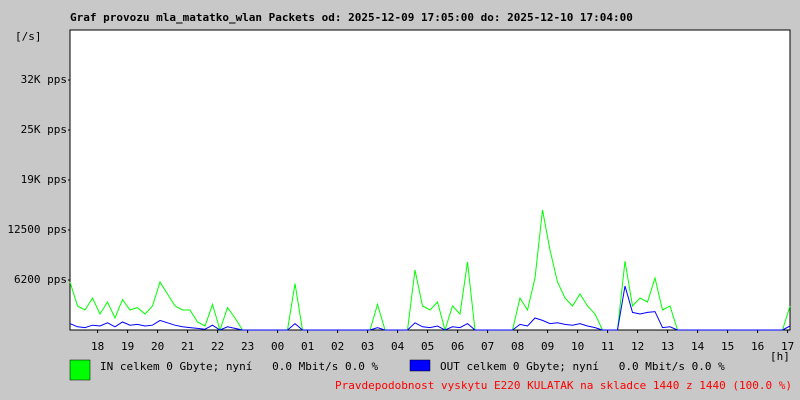 This screenshot has height=400, width=800. I want to click on x-tick-label: 12, so click(637, 346).